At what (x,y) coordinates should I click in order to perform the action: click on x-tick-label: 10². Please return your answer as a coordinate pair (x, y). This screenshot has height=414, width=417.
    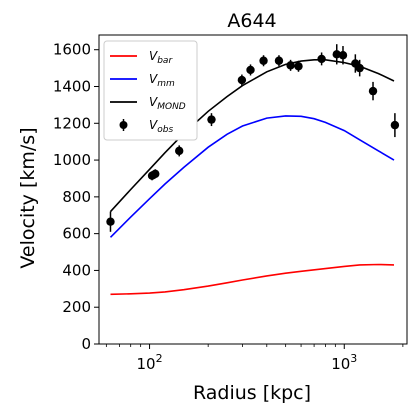
    Looking at the image, I should click on (150, 362).